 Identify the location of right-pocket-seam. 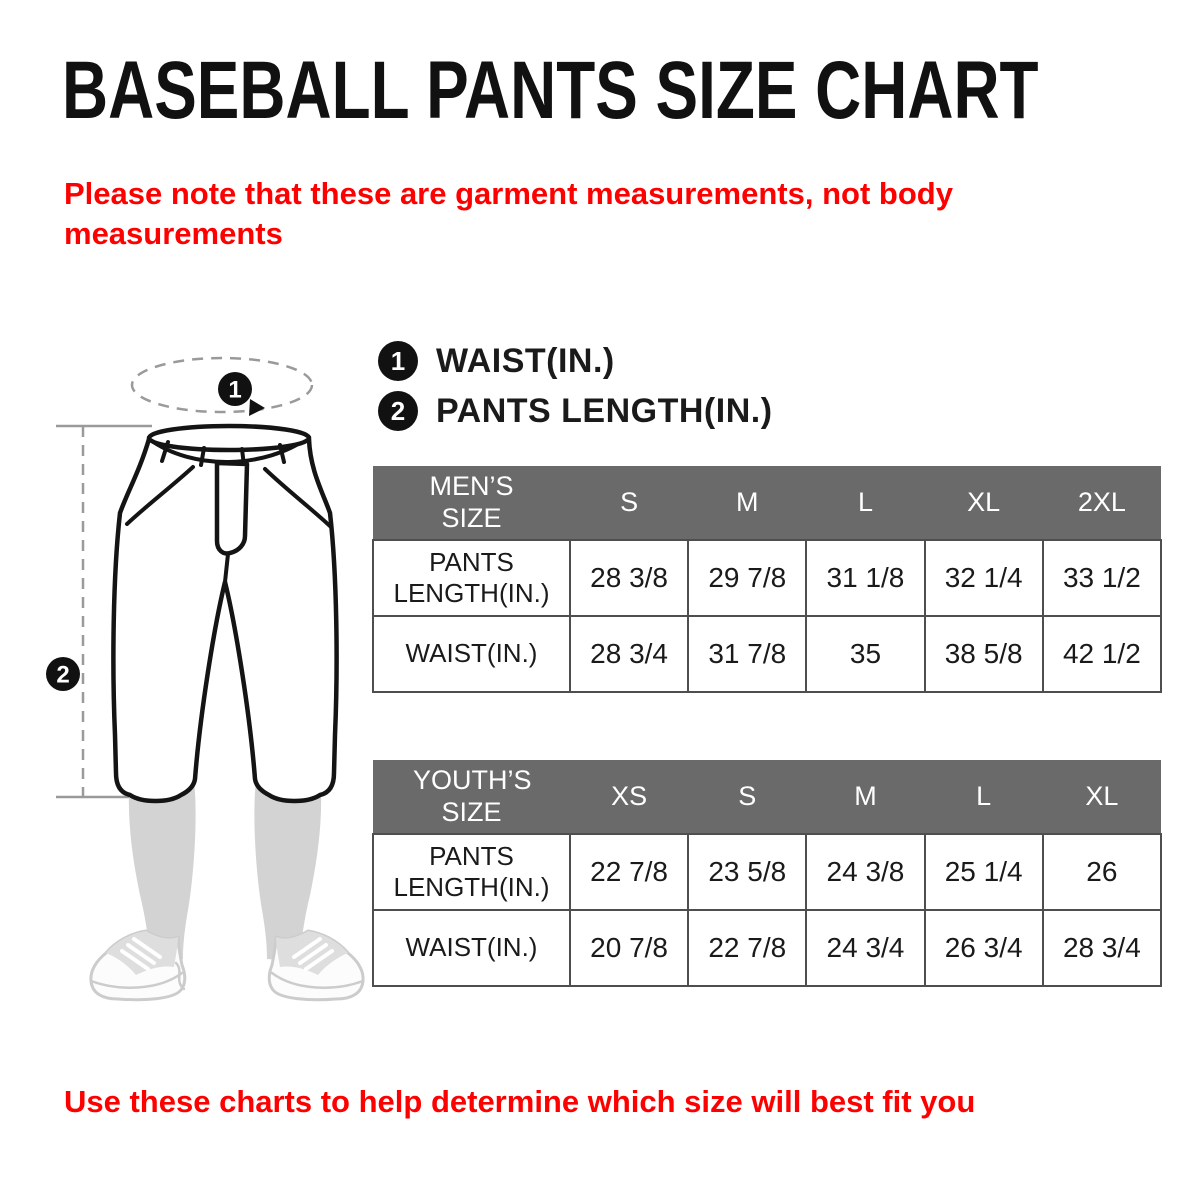
(298, 498).